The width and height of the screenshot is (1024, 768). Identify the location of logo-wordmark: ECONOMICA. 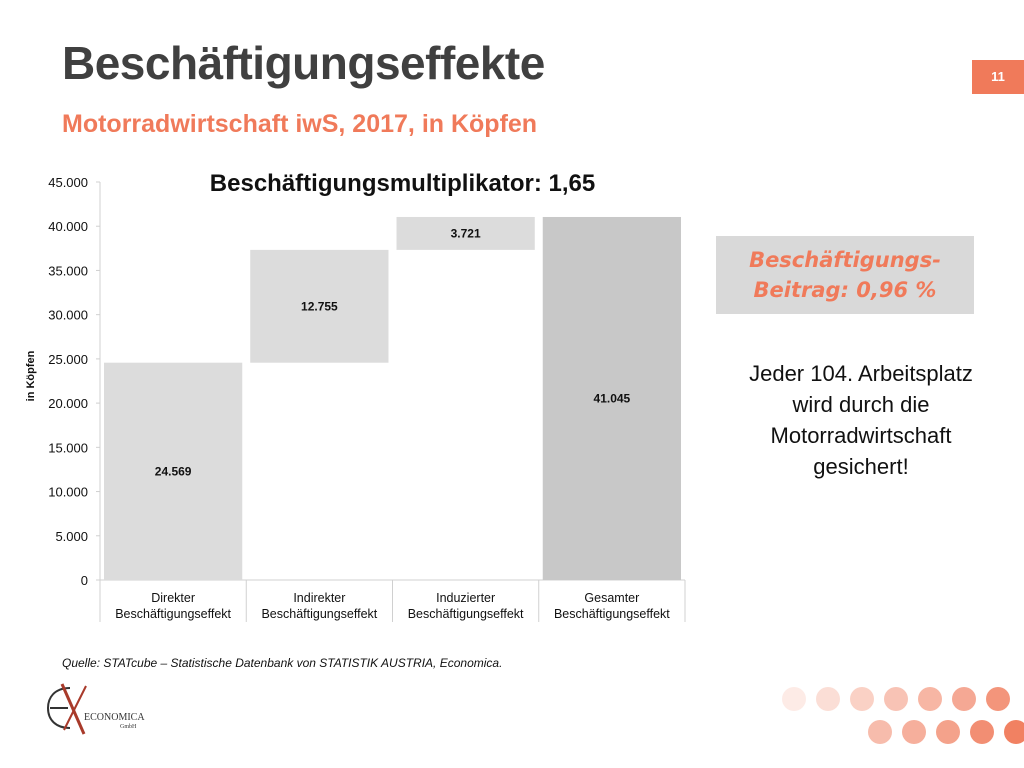
(114, 717).